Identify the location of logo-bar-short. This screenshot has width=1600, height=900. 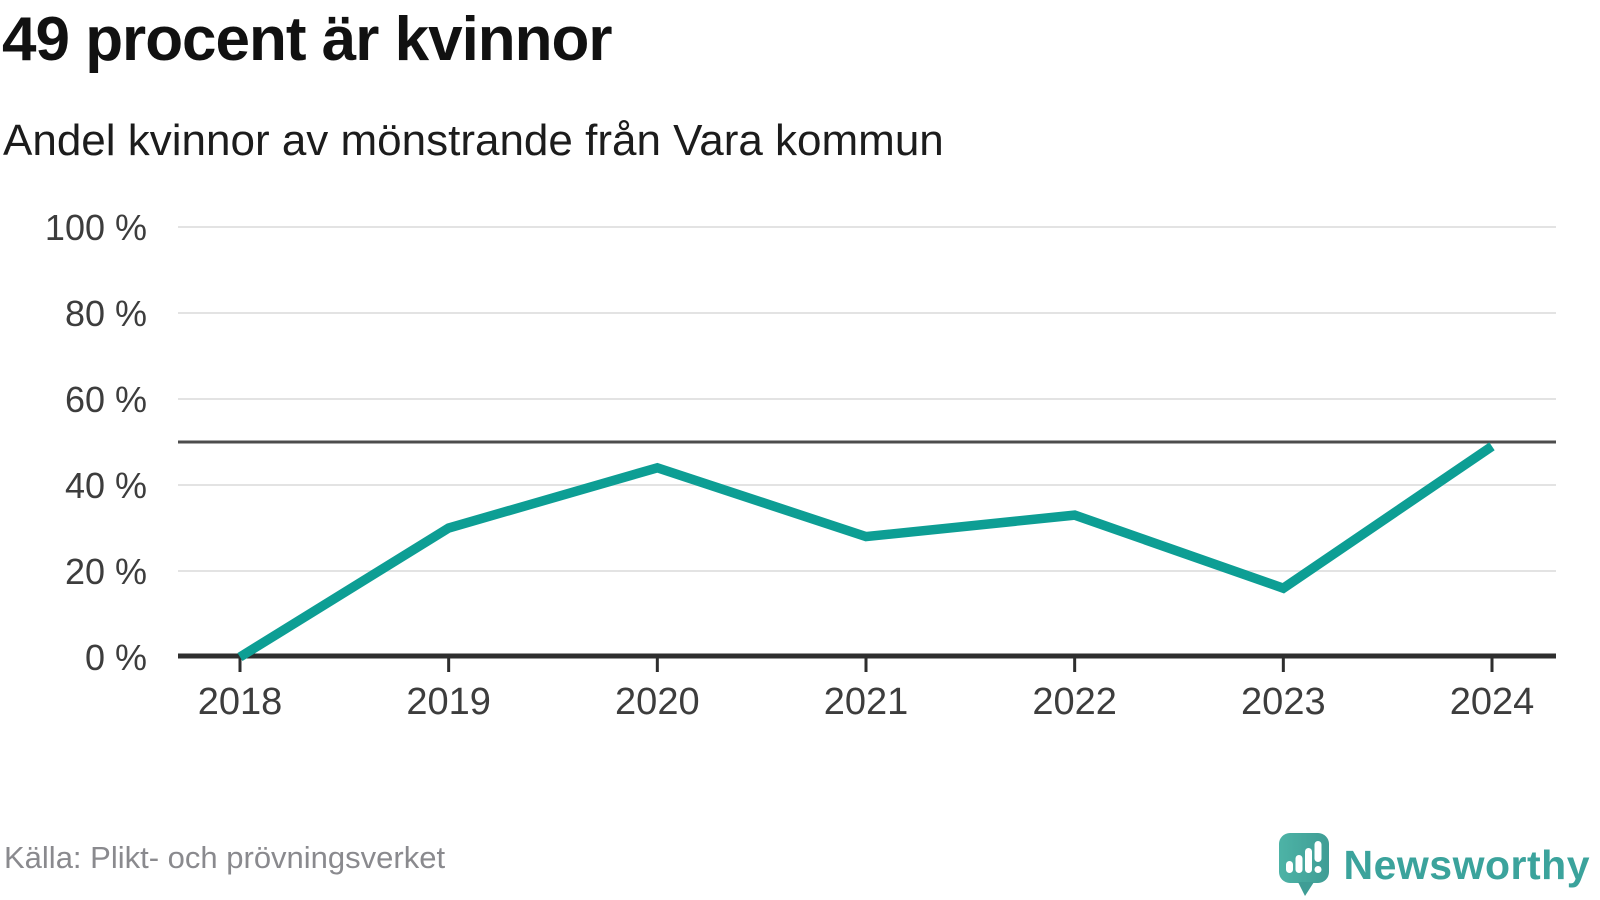
(1289, 867).